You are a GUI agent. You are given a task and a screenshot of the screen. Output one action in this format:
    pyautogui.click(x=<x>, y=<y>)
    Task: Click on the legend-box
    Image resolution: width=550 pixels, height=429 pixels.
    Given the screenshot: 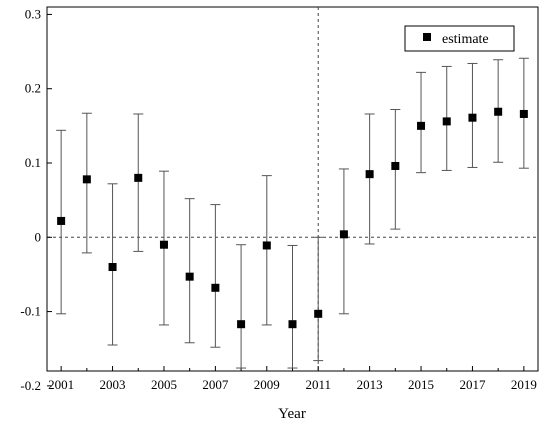 What is the action you would take?
    pyautogui.click(x=459, y=38)
    